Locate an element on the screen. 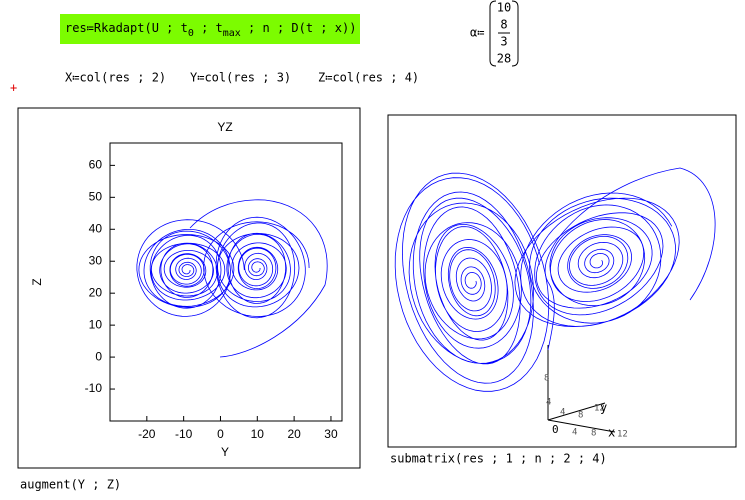 This screenshot has width=745, height=500. x-tick-label: 4 is located at coordinates (574, 433).